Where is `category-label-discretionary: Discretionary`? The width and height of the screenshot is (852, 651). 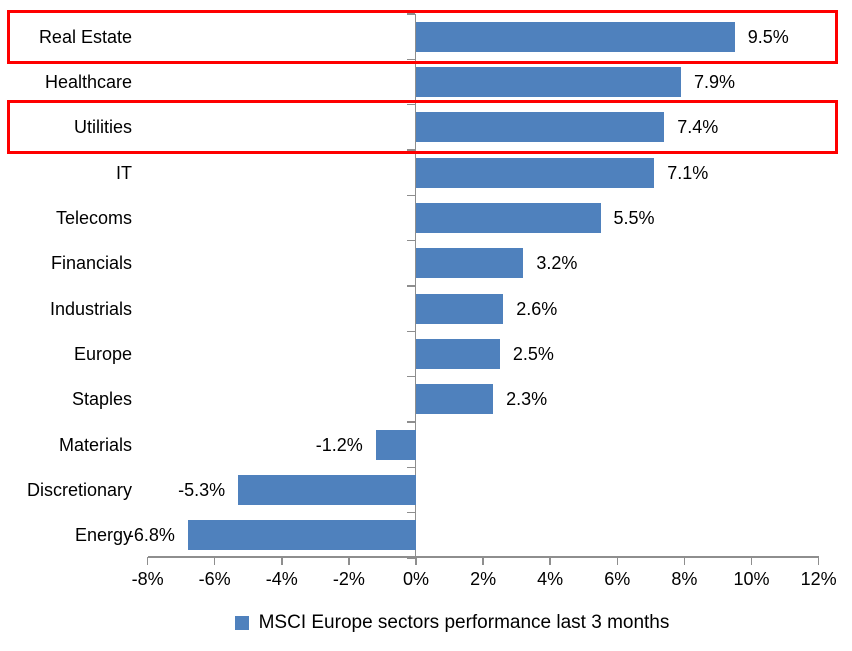
category-label-discretionary: Discretionary is located at coordinates (79, 489).